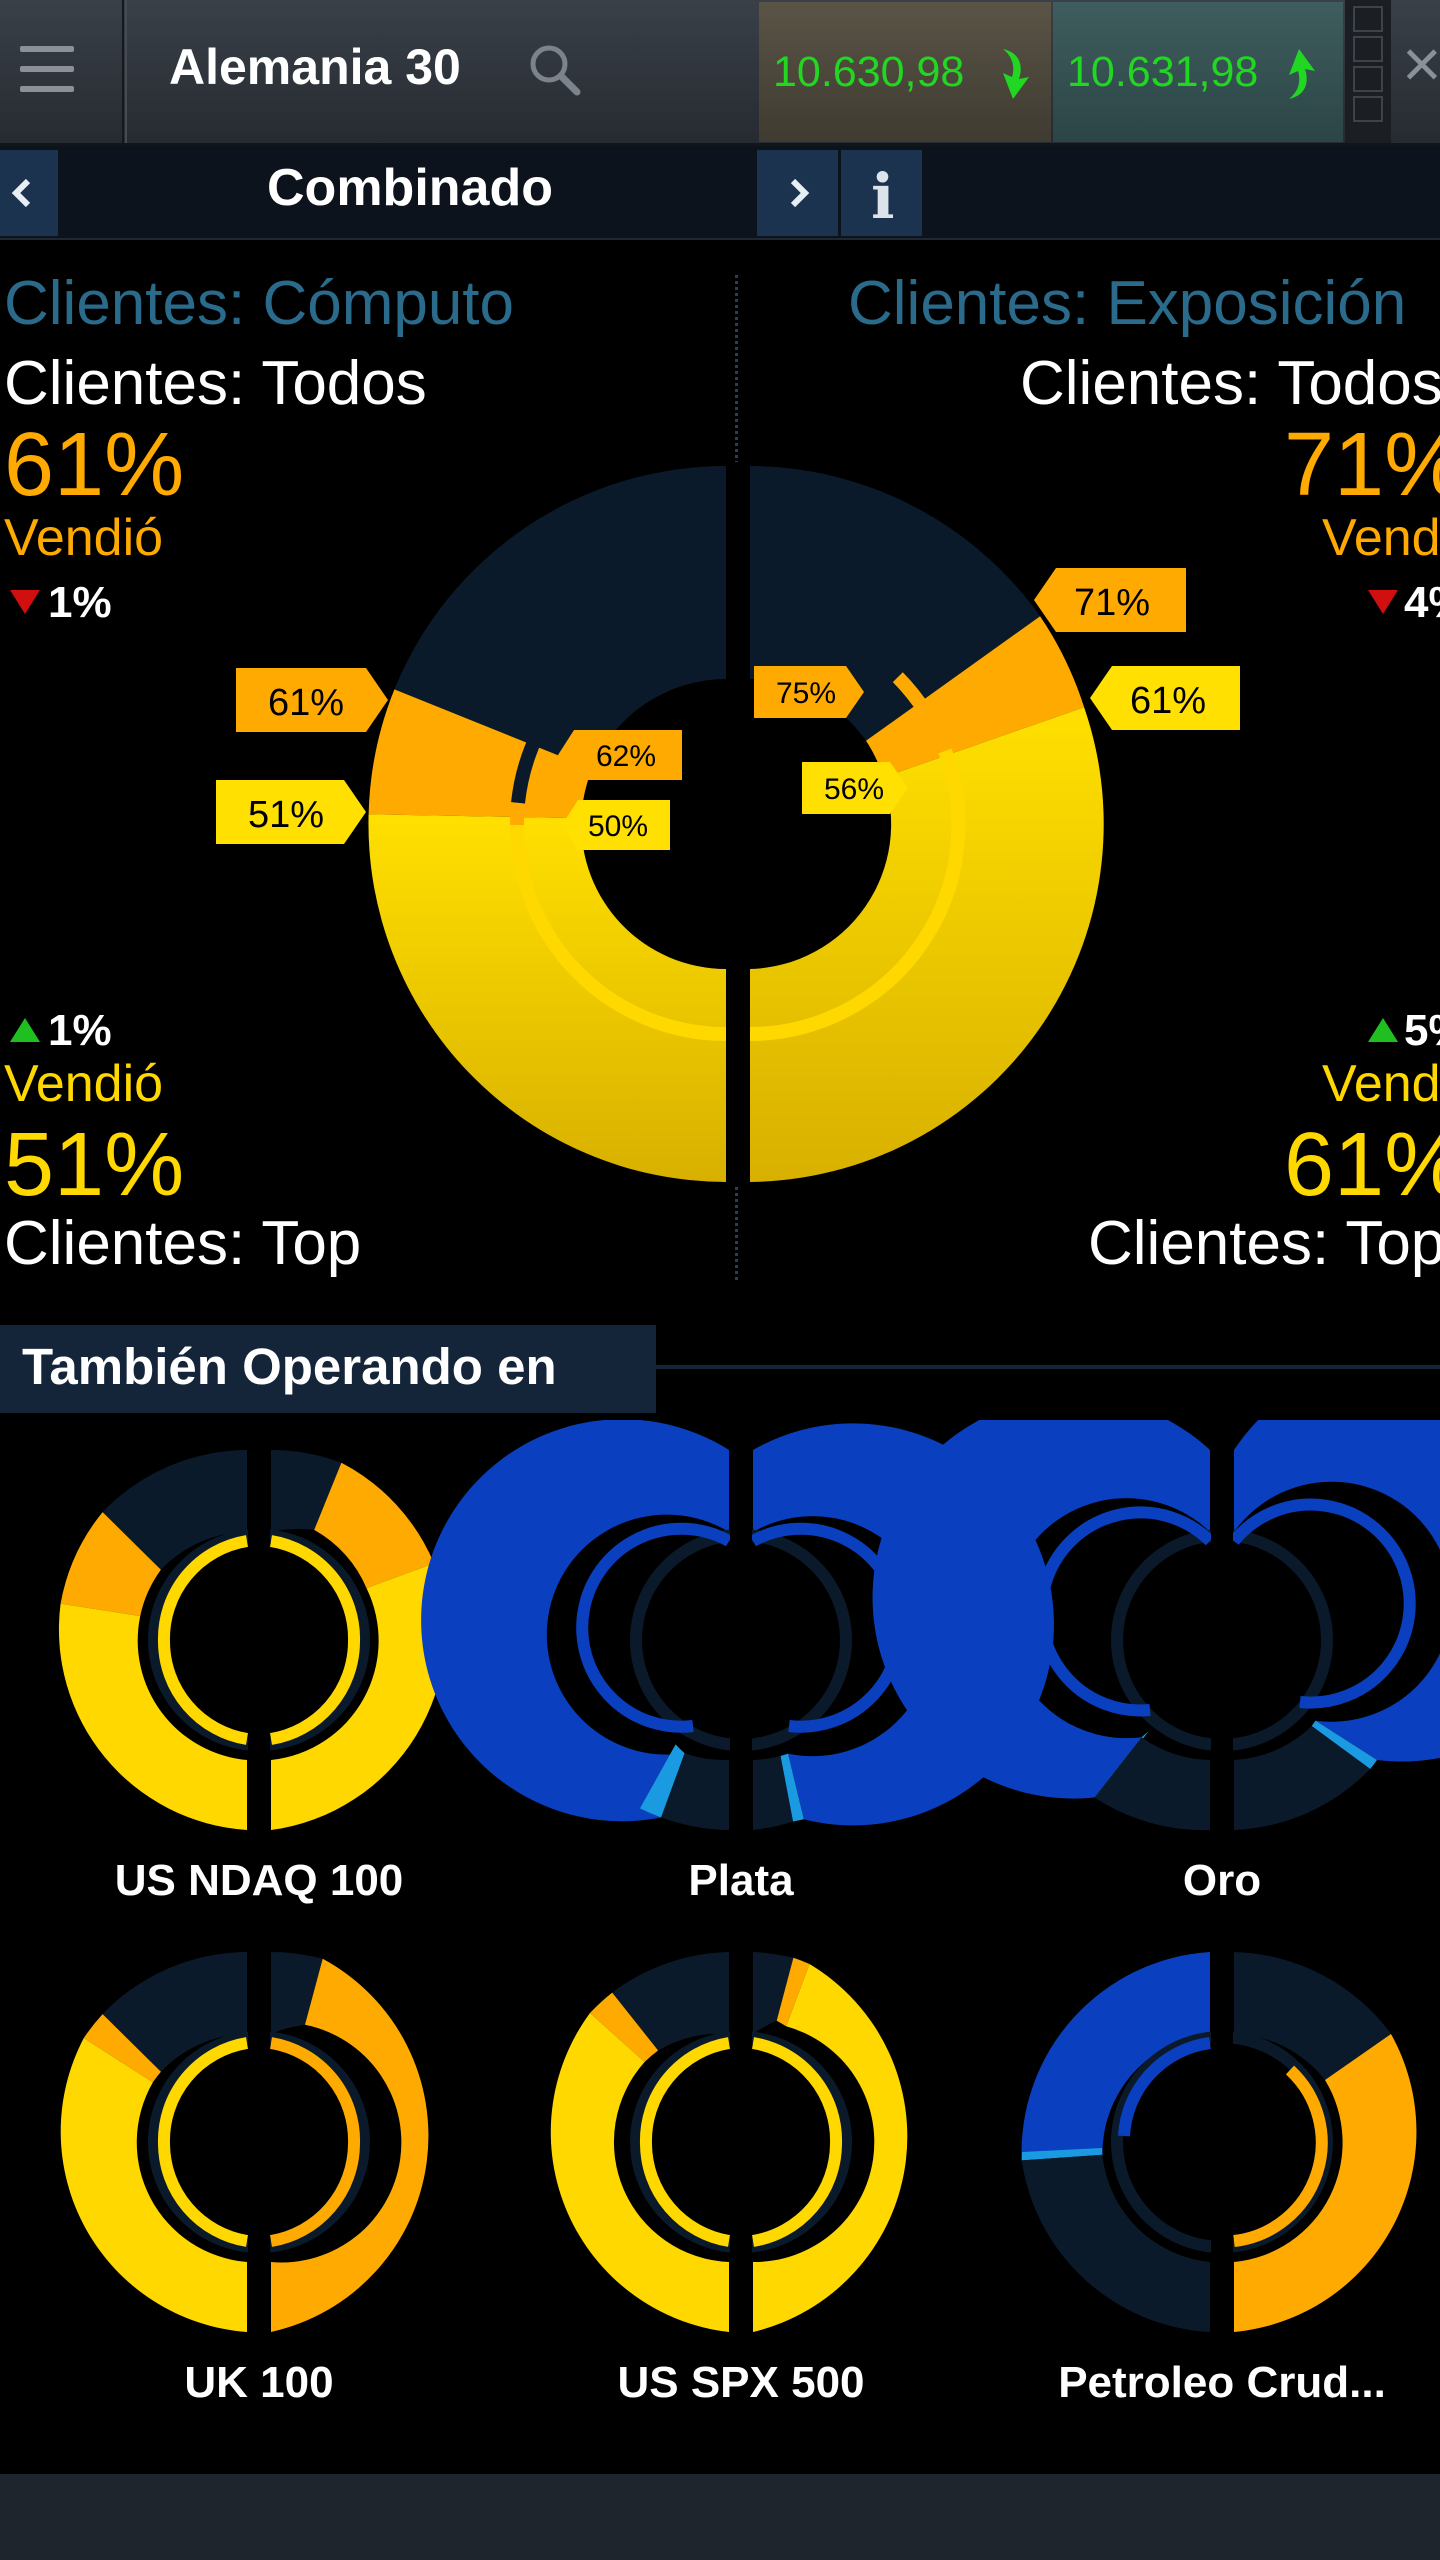  What do you see at coordinates (555, 70) in the screenshot?
I see `search-icon` at bounding box center [555, 70].